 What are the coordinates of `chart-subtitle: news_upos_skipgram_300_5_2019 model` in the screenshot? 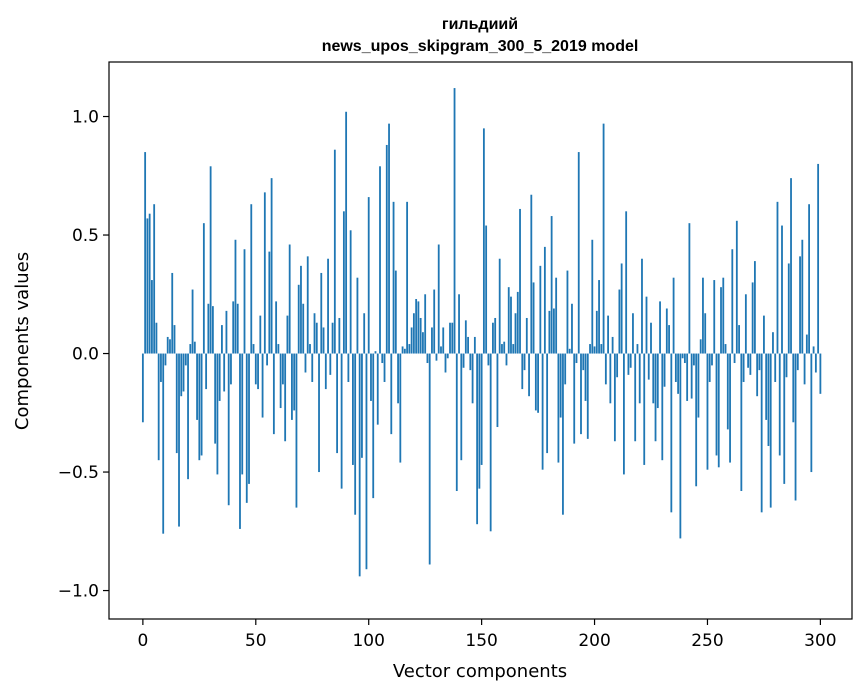 It's located at (480, 46).